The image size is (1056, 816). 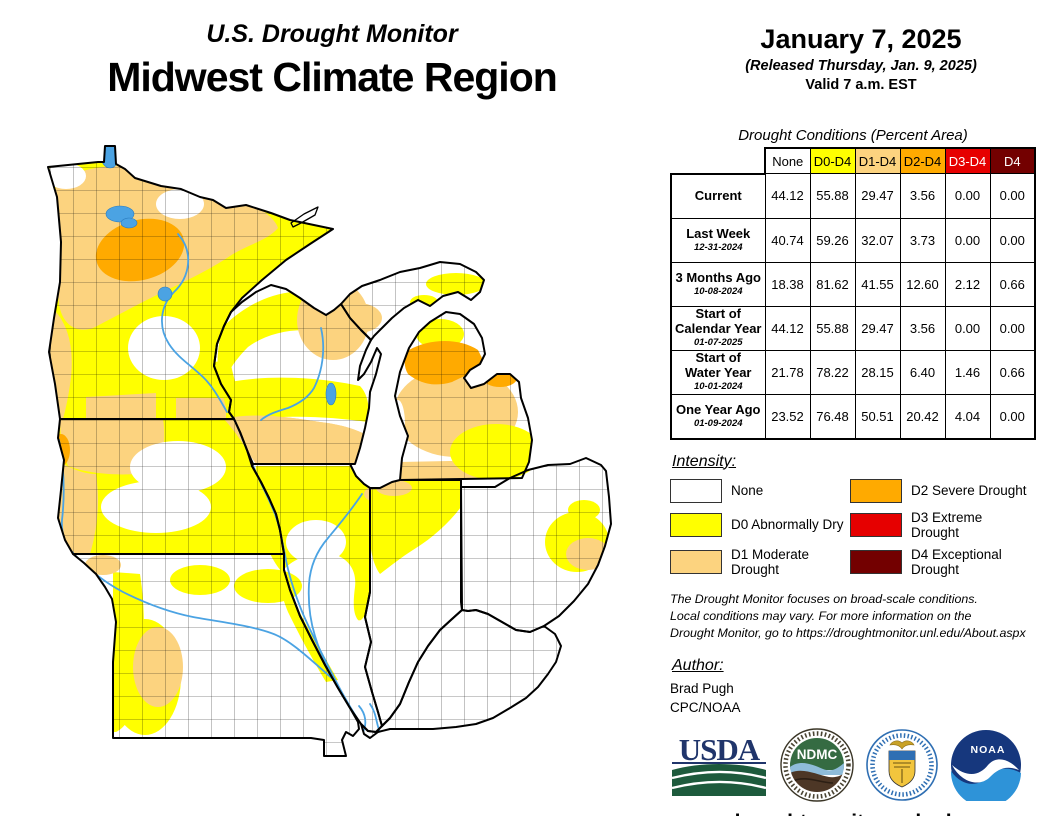 I want to click on legend-label: None, so click(x=747, y=490).